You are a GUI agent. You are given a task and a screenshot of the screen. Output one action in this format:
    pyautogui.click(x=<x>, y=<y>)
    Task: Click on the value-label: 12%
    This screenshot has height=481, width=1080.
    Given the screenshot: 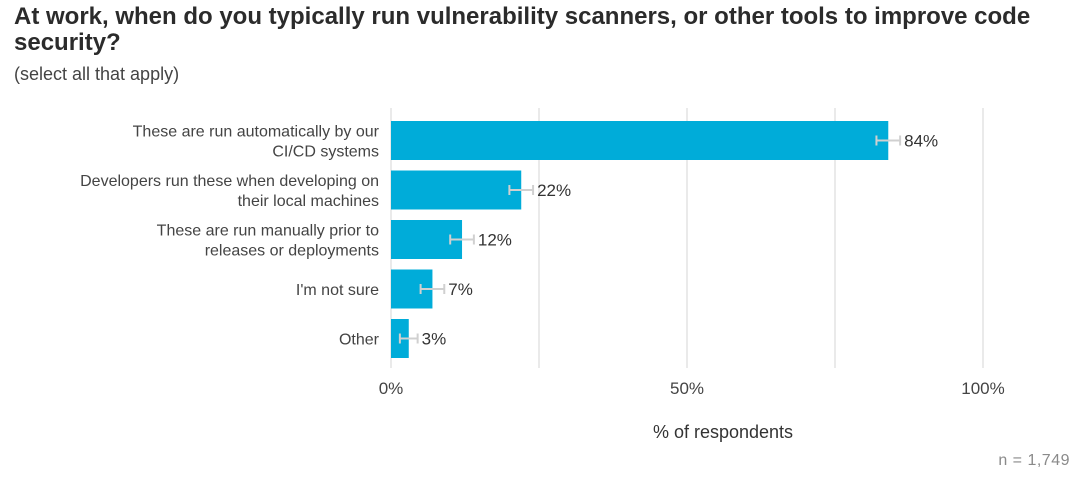 What is the action you would take?
    pyautogui.click(x=495, y=240)
    